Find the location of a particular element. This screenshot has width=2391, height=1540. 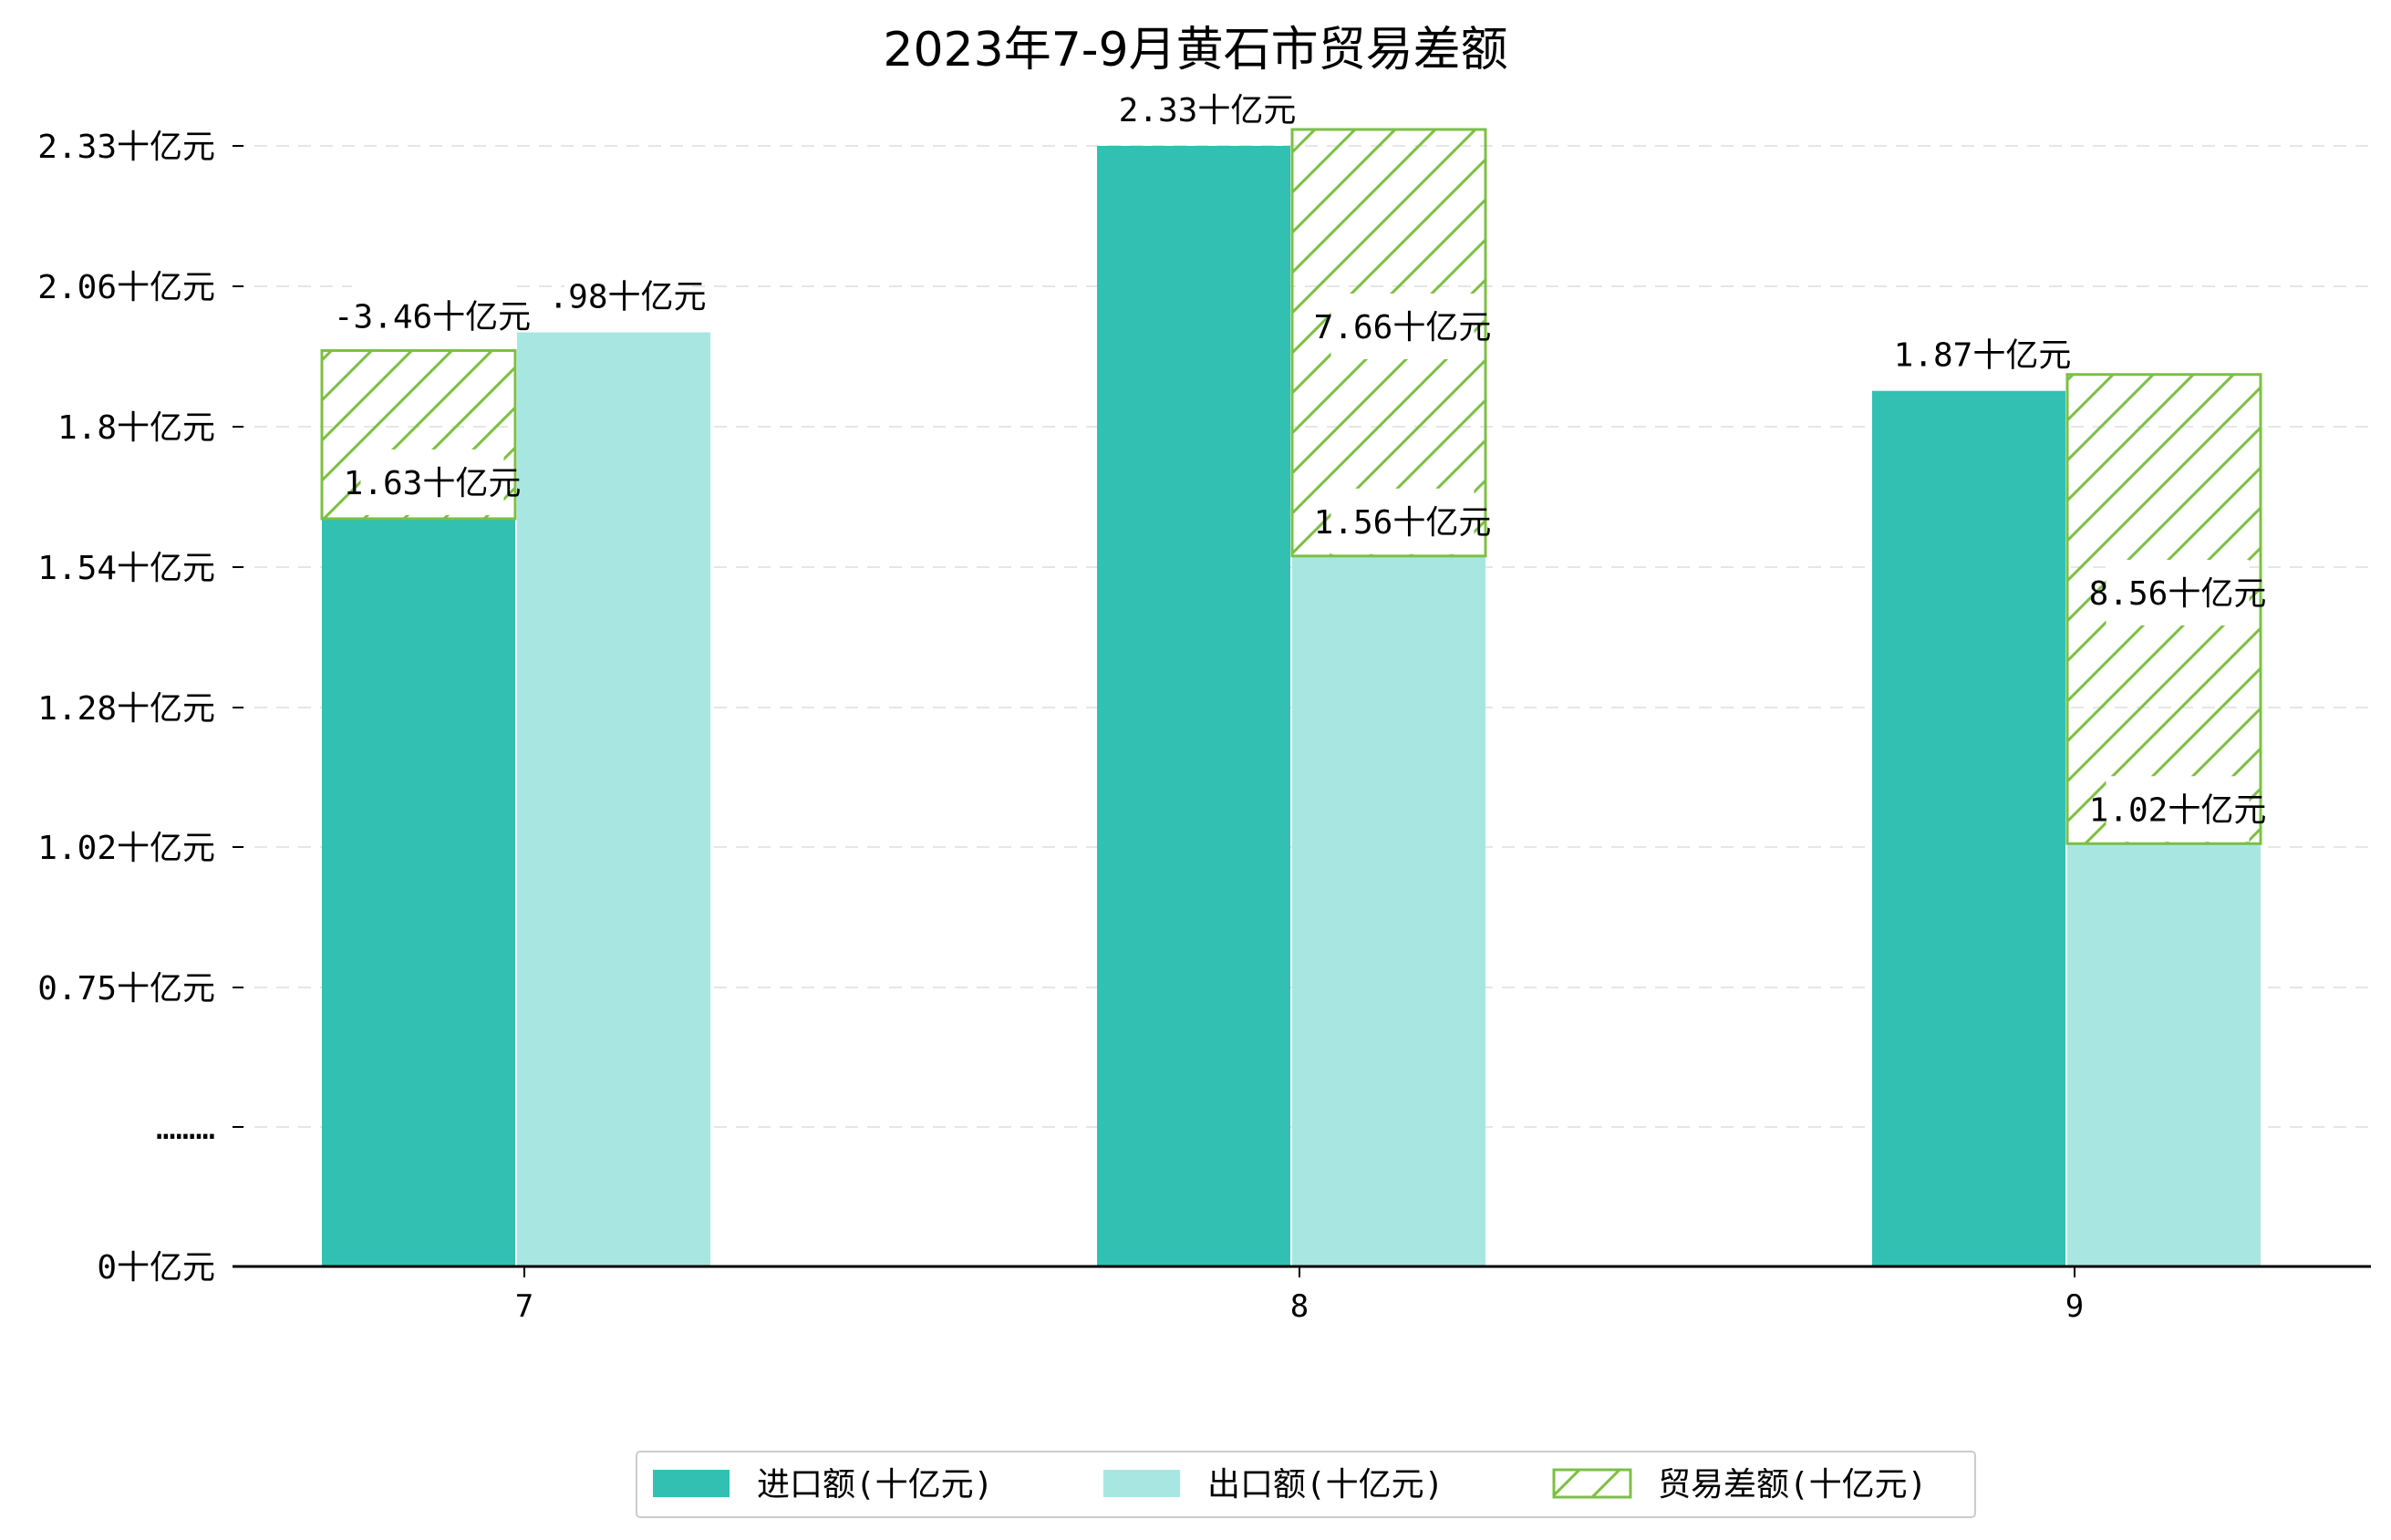

import-value-label: 1.87十亿元 is located at coordinates (1983, 356).